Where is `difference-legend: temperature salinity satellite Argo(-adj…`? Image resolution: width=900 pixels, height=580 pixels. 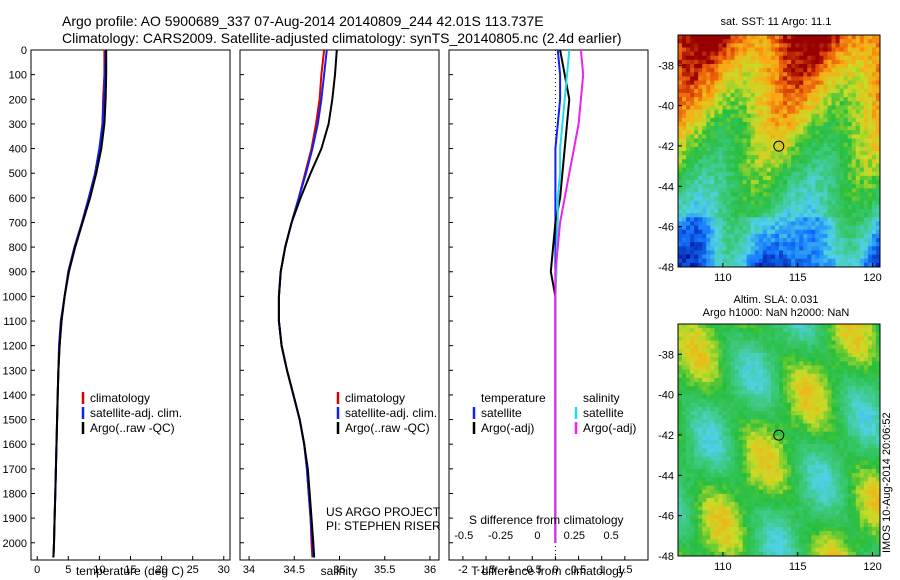
difference-legend: temperature salinity satellite Argo(-adj… is located at coordinates (552, 459).